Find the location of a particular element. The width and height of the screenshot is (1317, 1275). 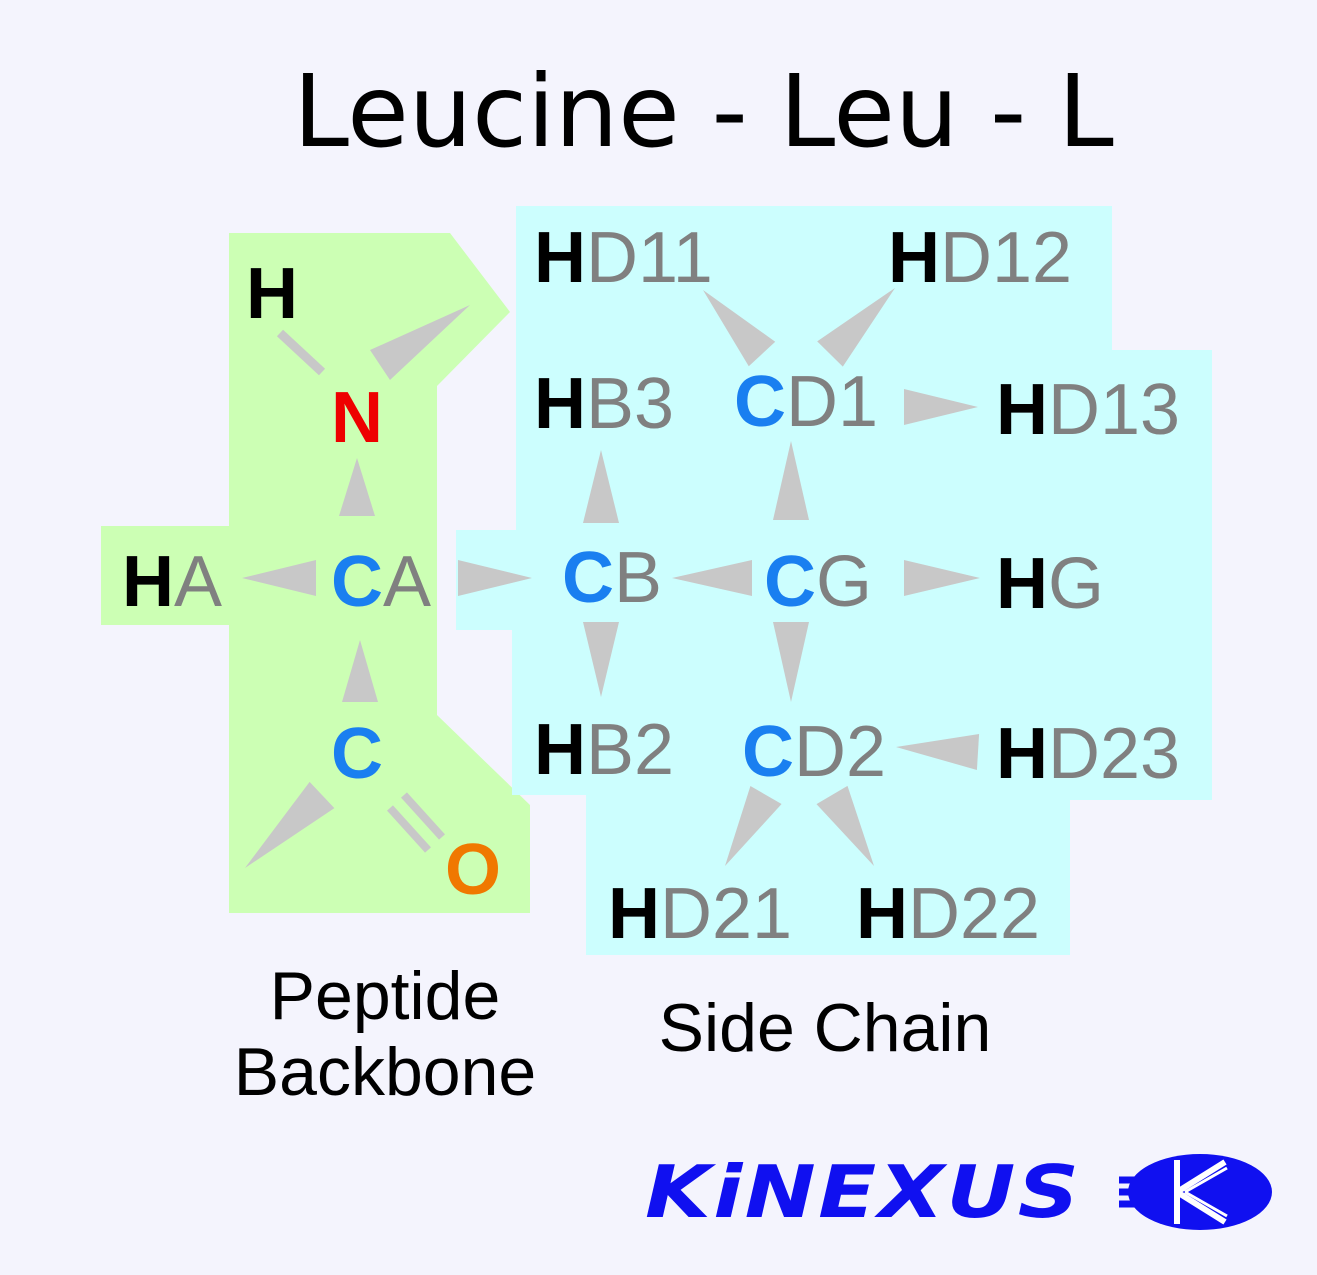

atom-o: O is located at coordinates (473, 870).